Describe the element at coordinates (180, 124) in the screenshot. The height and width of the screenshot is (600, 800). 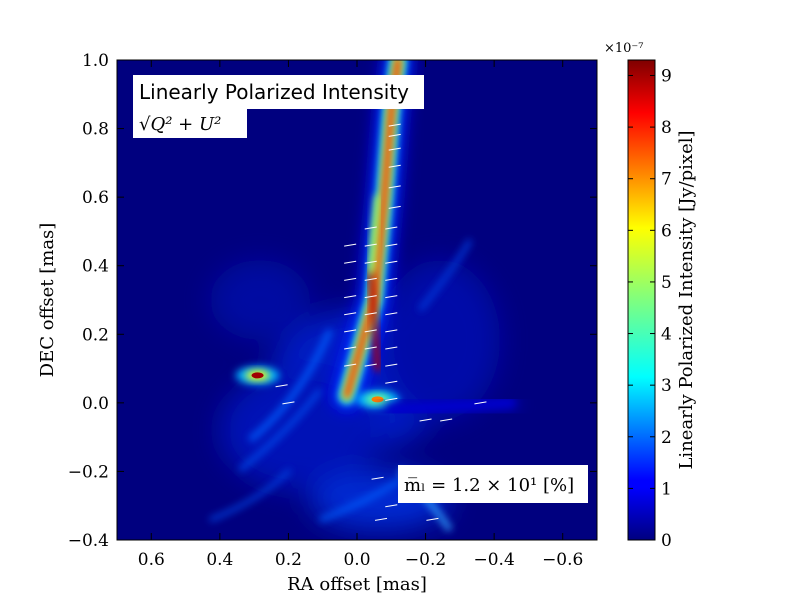
I see `formula-label: √Q² + U²` at that location.